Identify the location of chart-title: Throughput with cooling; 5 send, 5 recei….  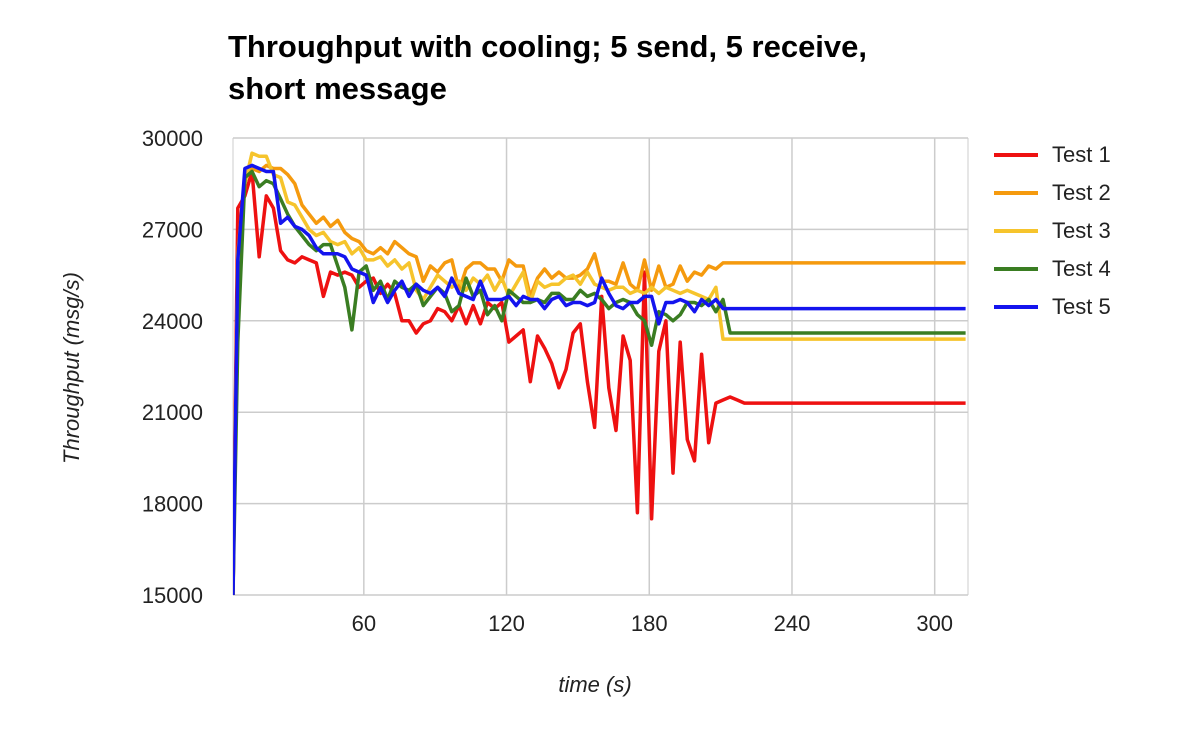
(588, 68).